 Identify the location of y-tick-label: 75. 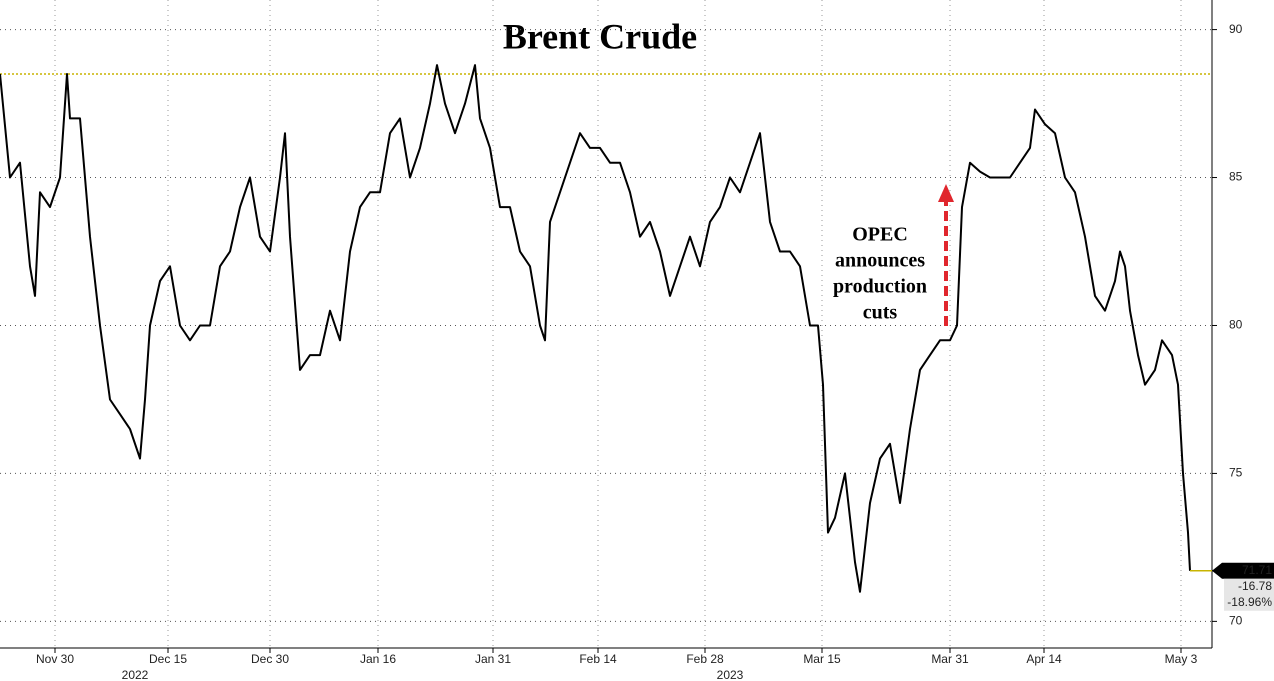
(1236, 473).